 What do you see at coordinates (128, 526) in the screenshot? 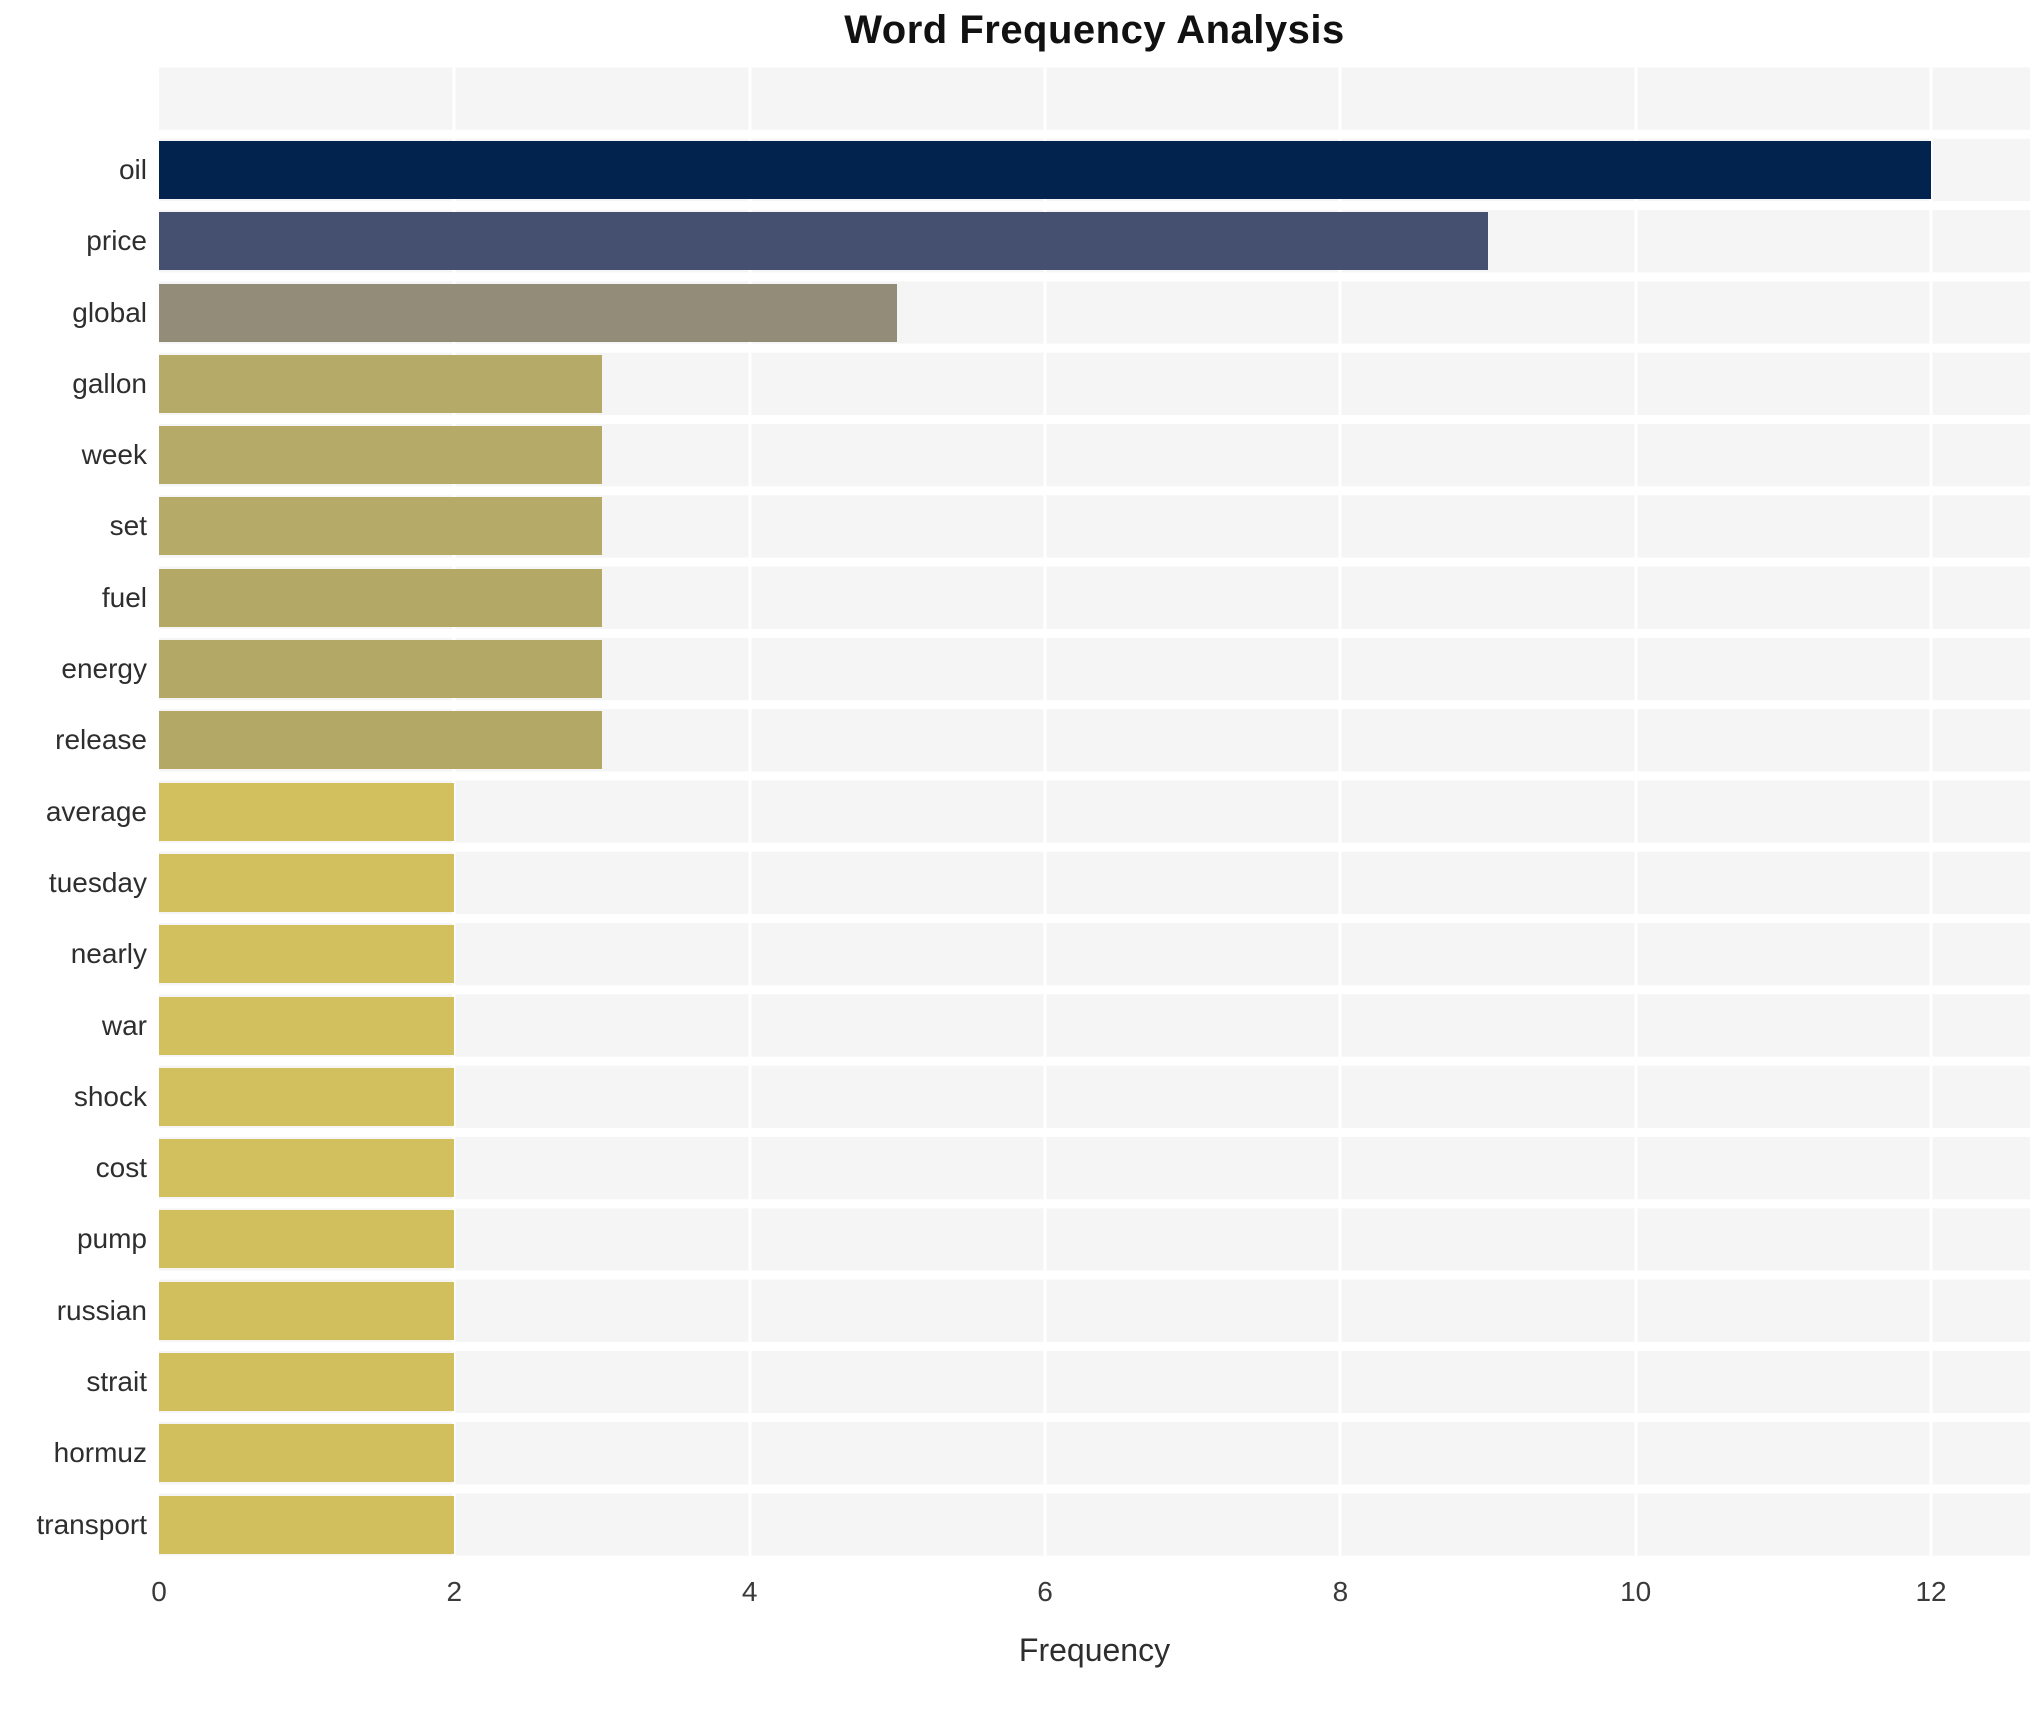
I see `category-label: set` at bounding box center [128, 526].